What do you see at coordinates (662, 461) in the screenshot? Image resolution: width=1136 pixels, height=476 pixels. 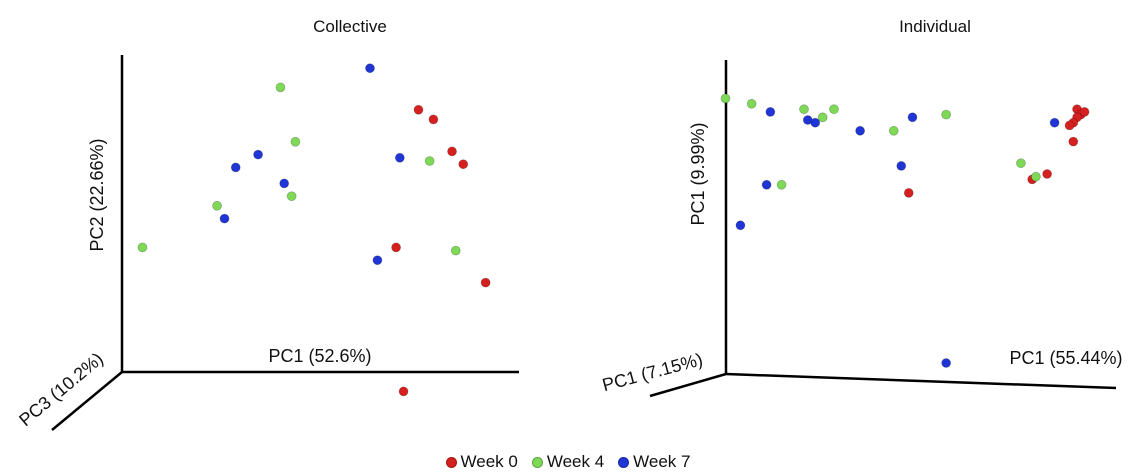 I see `legend-label-week-7: Week 7` at bounding box center [662, 461].